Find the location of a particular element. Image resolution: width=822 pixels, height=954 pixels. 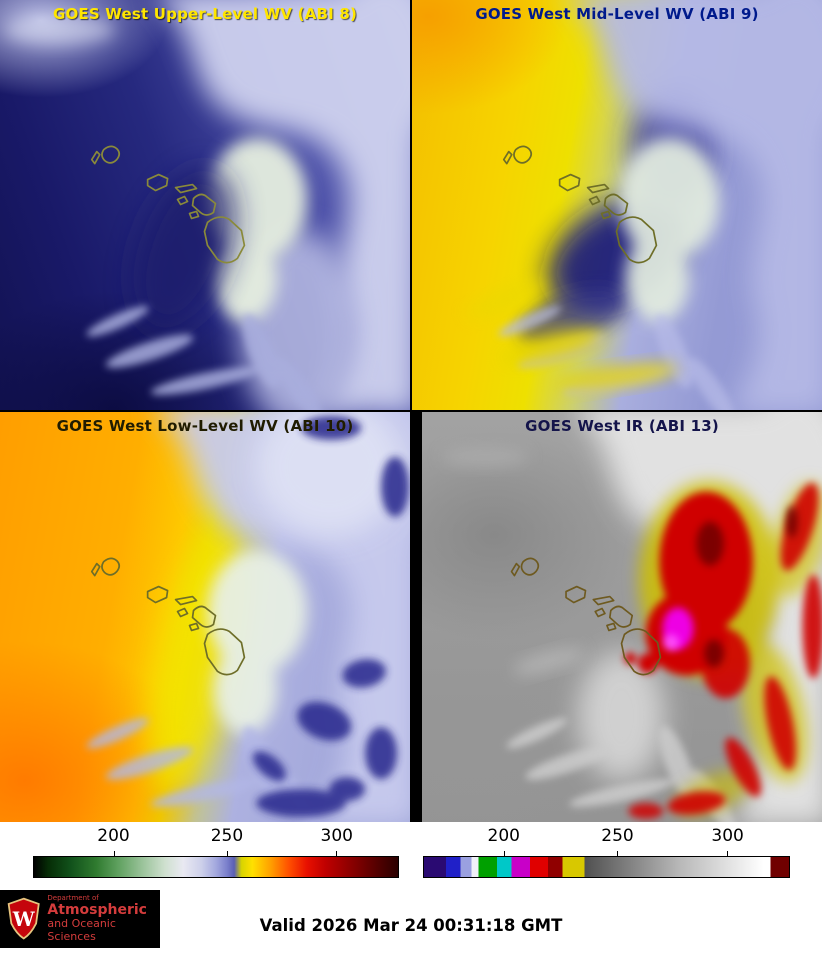

ir-colorbar-tick-labels: 200 250 300 is located at coordinates (606, 837).